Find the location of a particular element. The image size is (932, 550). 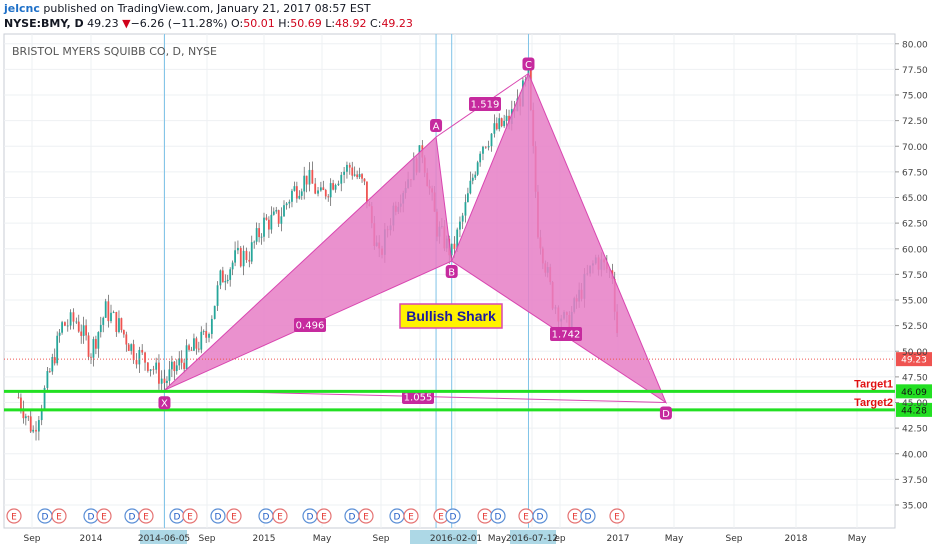

y-tick-label: 40.00 is located at coordinates (915, 455).